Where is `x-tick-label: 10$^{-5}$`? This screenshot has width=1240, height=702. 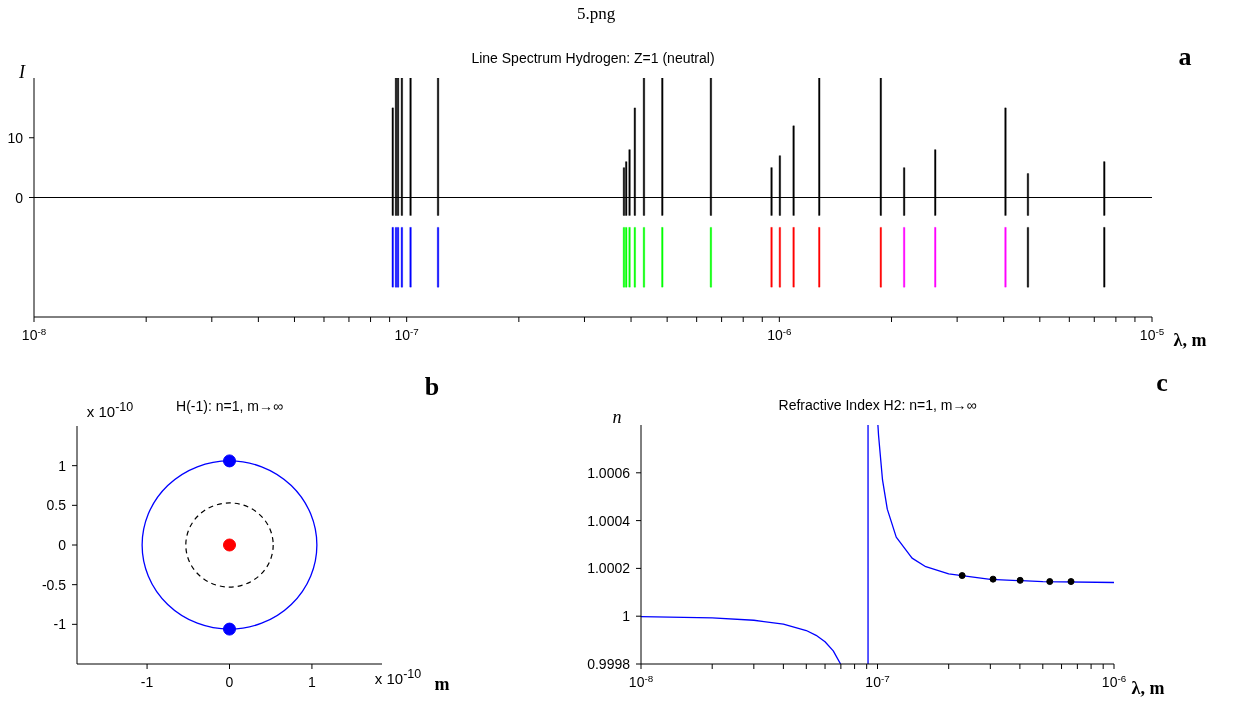
x-tick-label: 10$^{-5}$ is located at coordinates (1152, 334).